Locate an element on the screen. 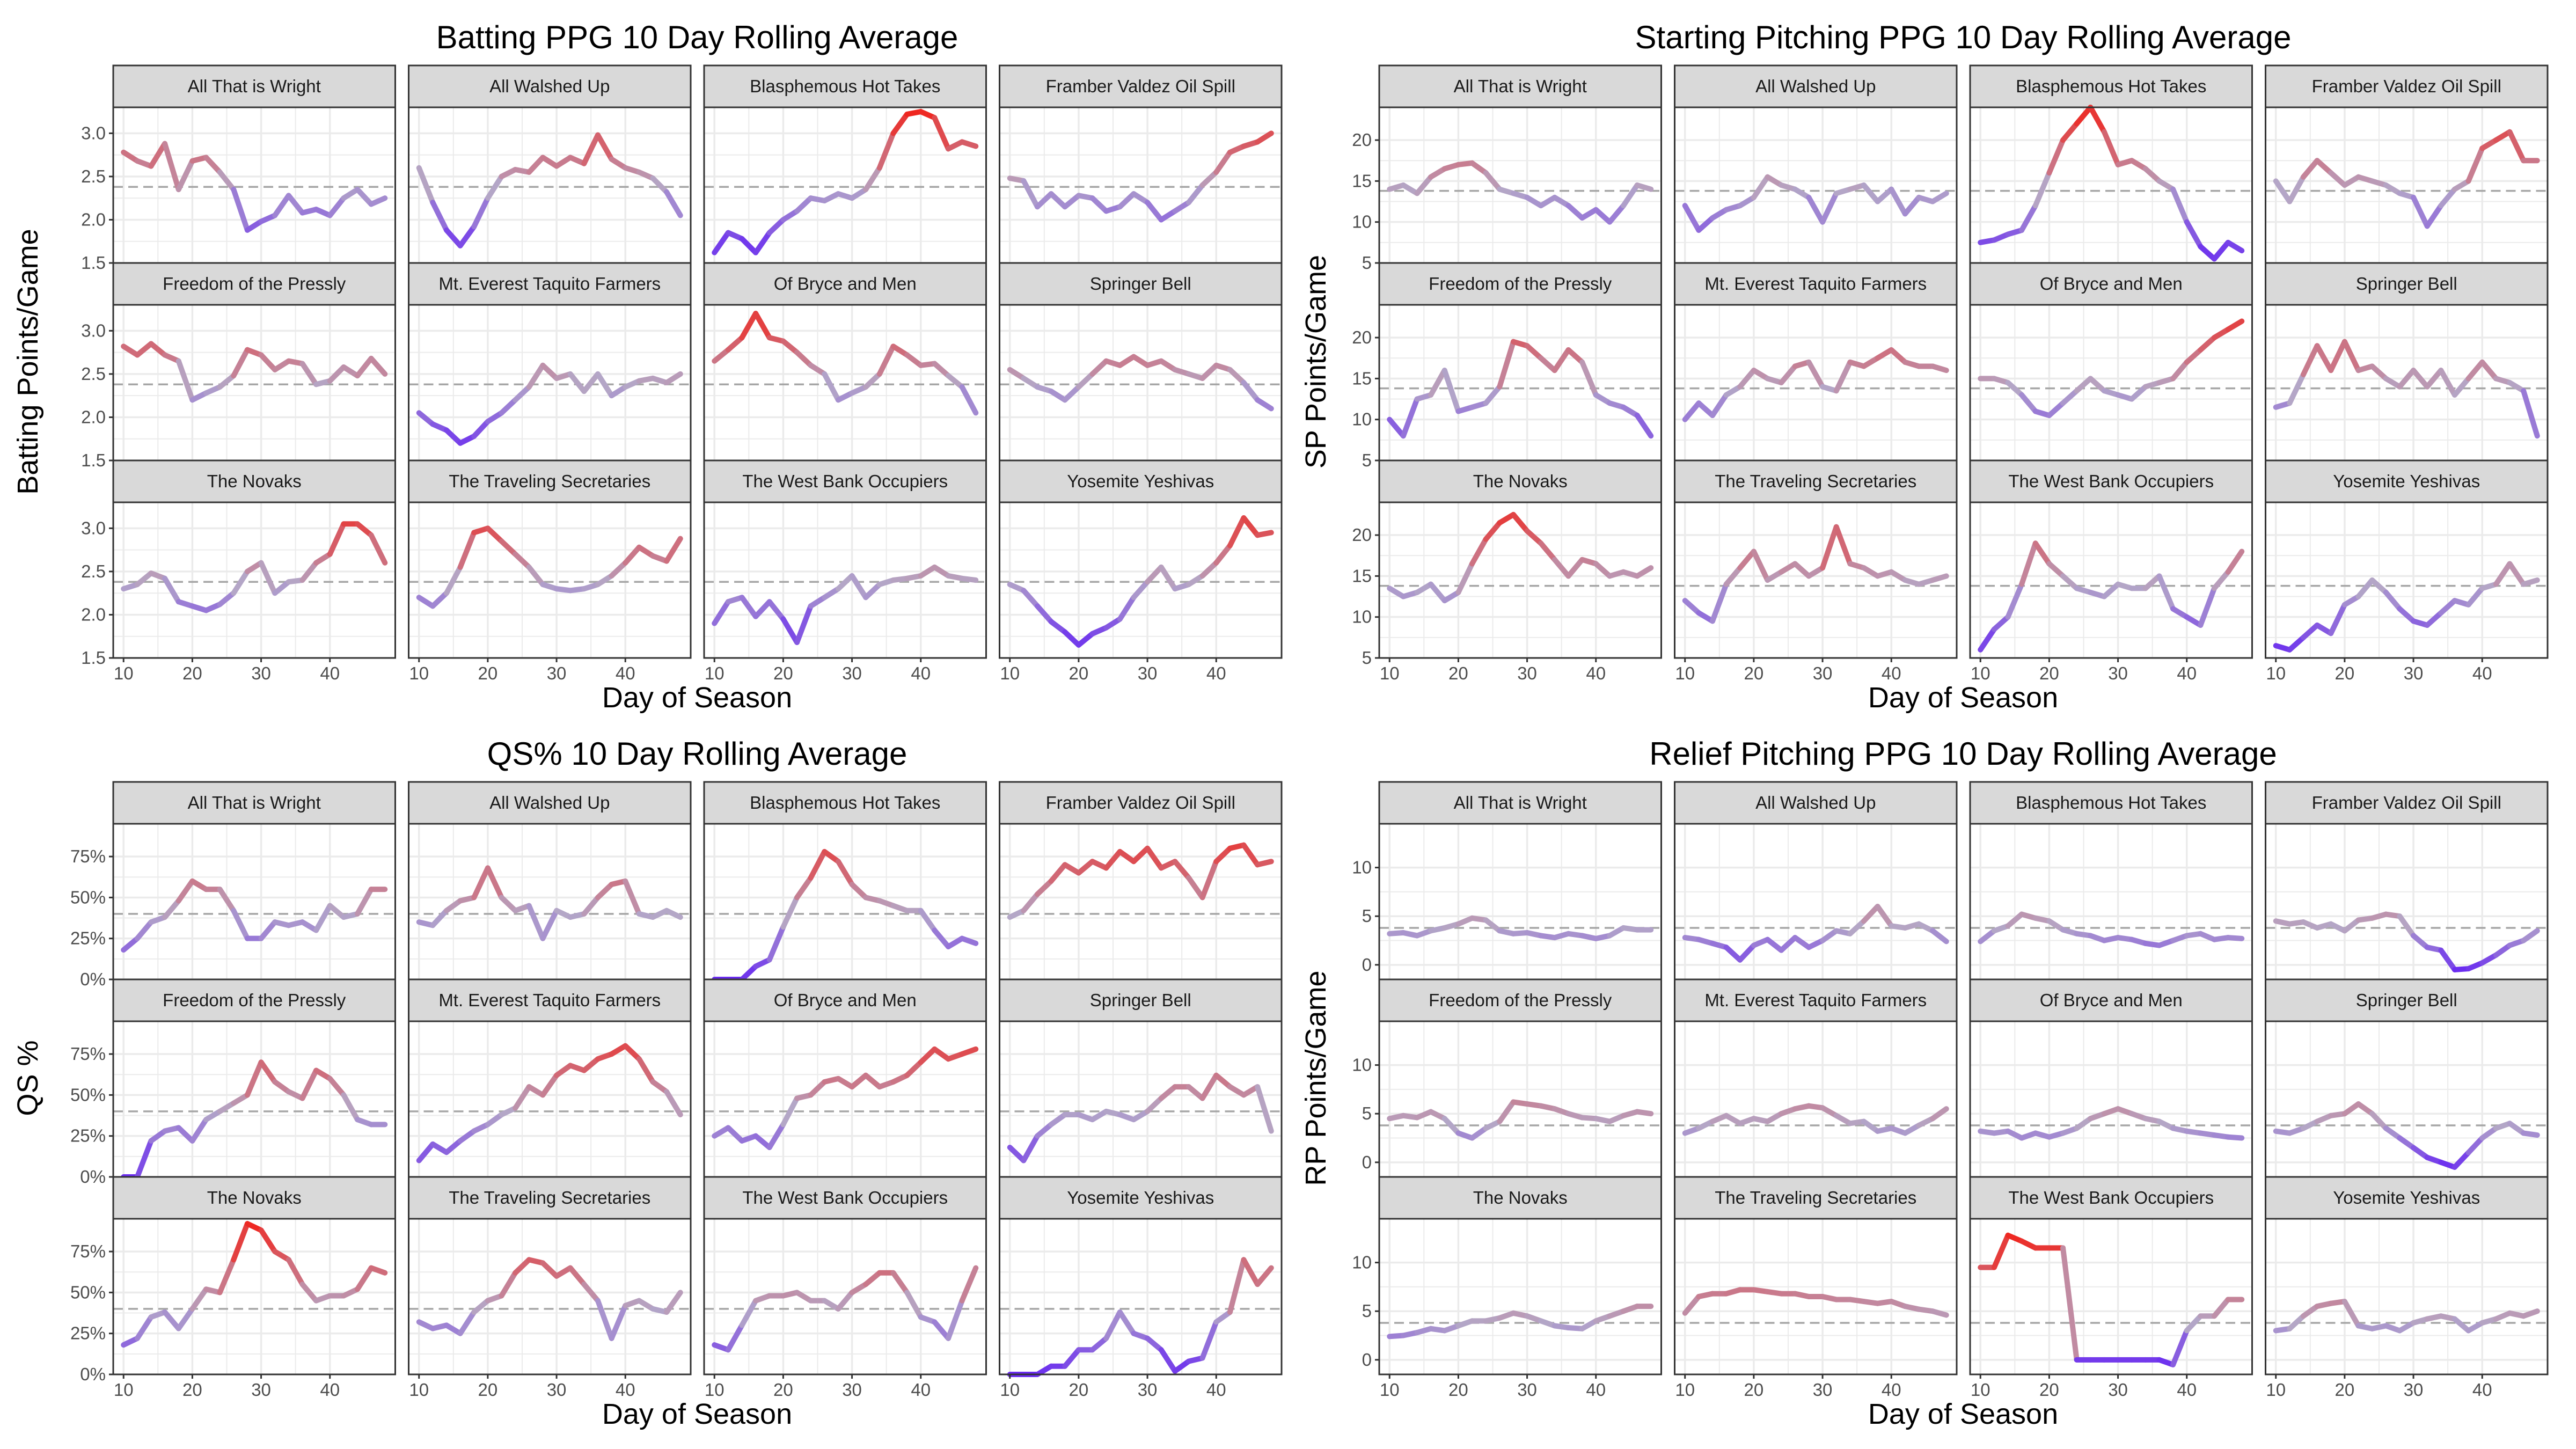 Image resolution: width=2576 pixels, height=1449 pixels. facet-label: The Novaks is located at coordinates (254, 481).